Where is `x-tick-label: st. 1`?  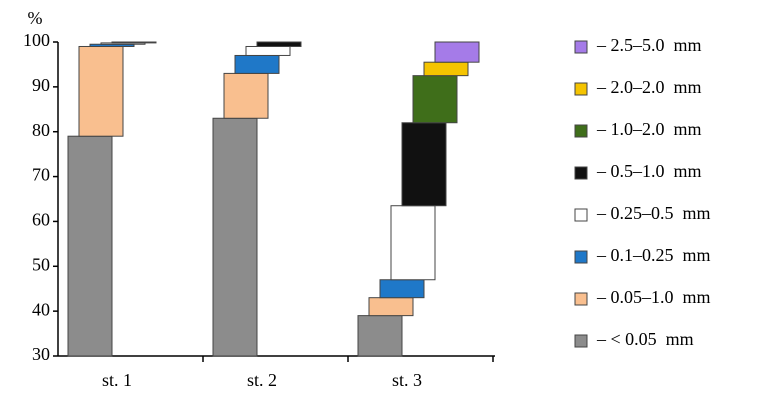 x-tick-label: st. 1 is located at coordinates (117, 380).